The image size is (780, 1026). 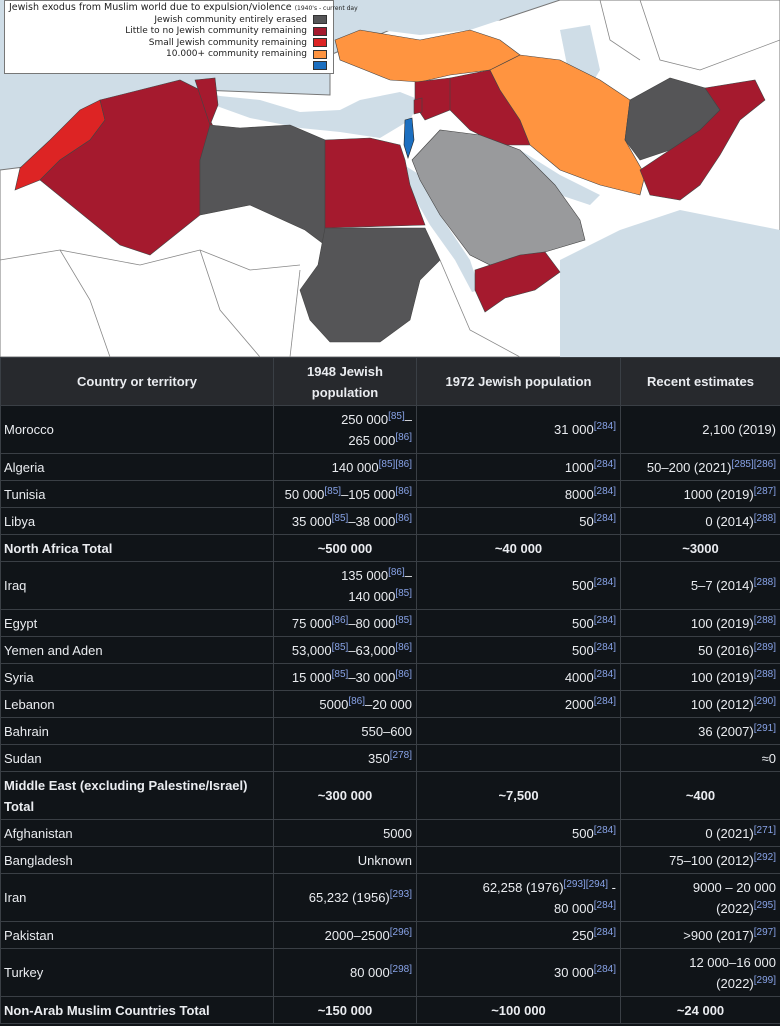 What do you see at coordinates (700, 585) in the screenshot?
I see `cell-line: 5–7 (2014)[288]` at bounding box center [700, 585].